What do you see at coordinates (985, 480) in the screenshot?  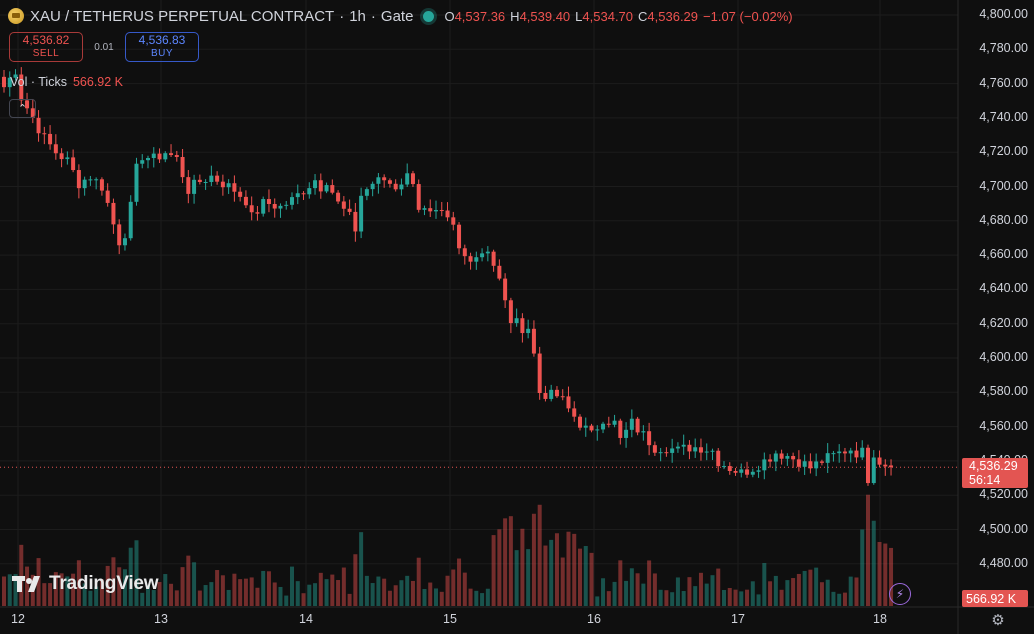 I see `bar-countdown: 56:14` at bounding box center [985, 480].